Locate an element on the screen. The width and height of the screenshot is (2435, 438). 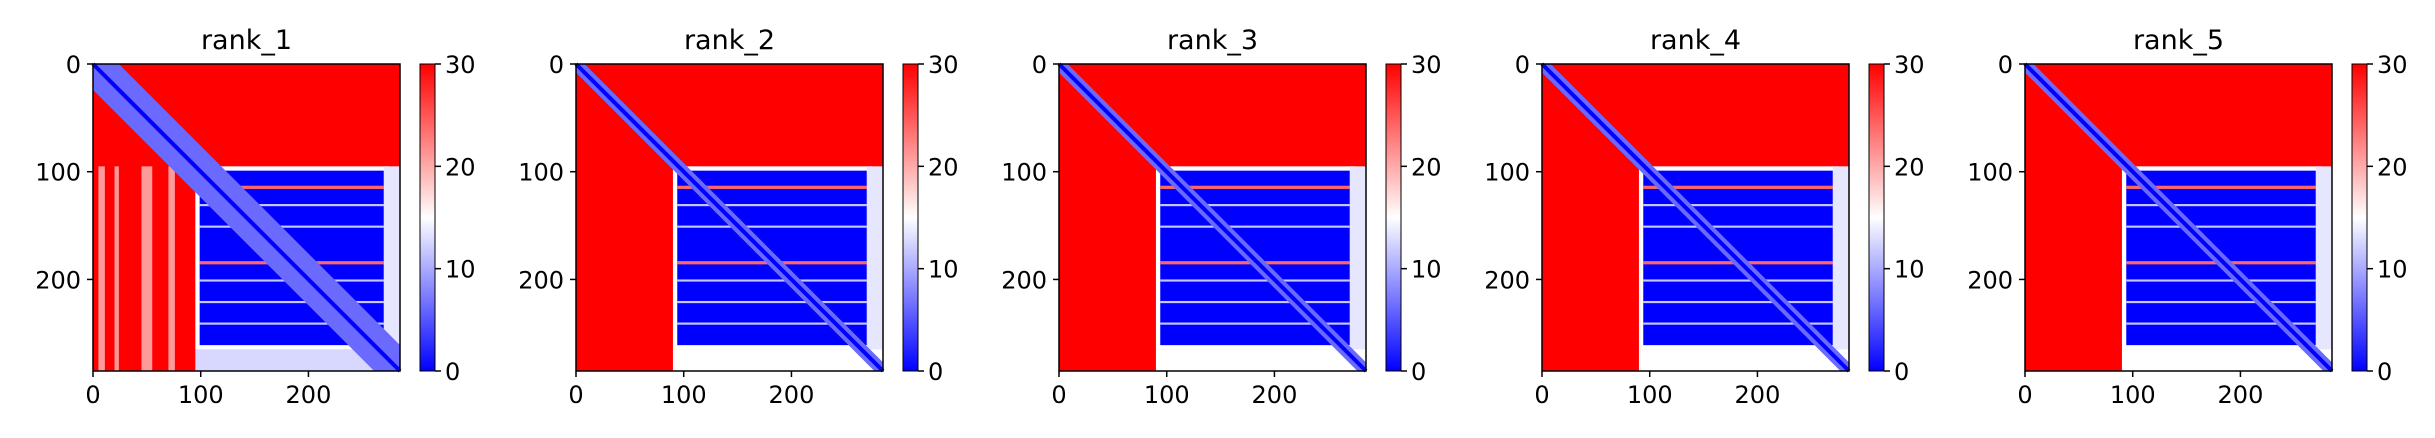
subplot-title: rank_4 is located at coordinates (1695, 40).